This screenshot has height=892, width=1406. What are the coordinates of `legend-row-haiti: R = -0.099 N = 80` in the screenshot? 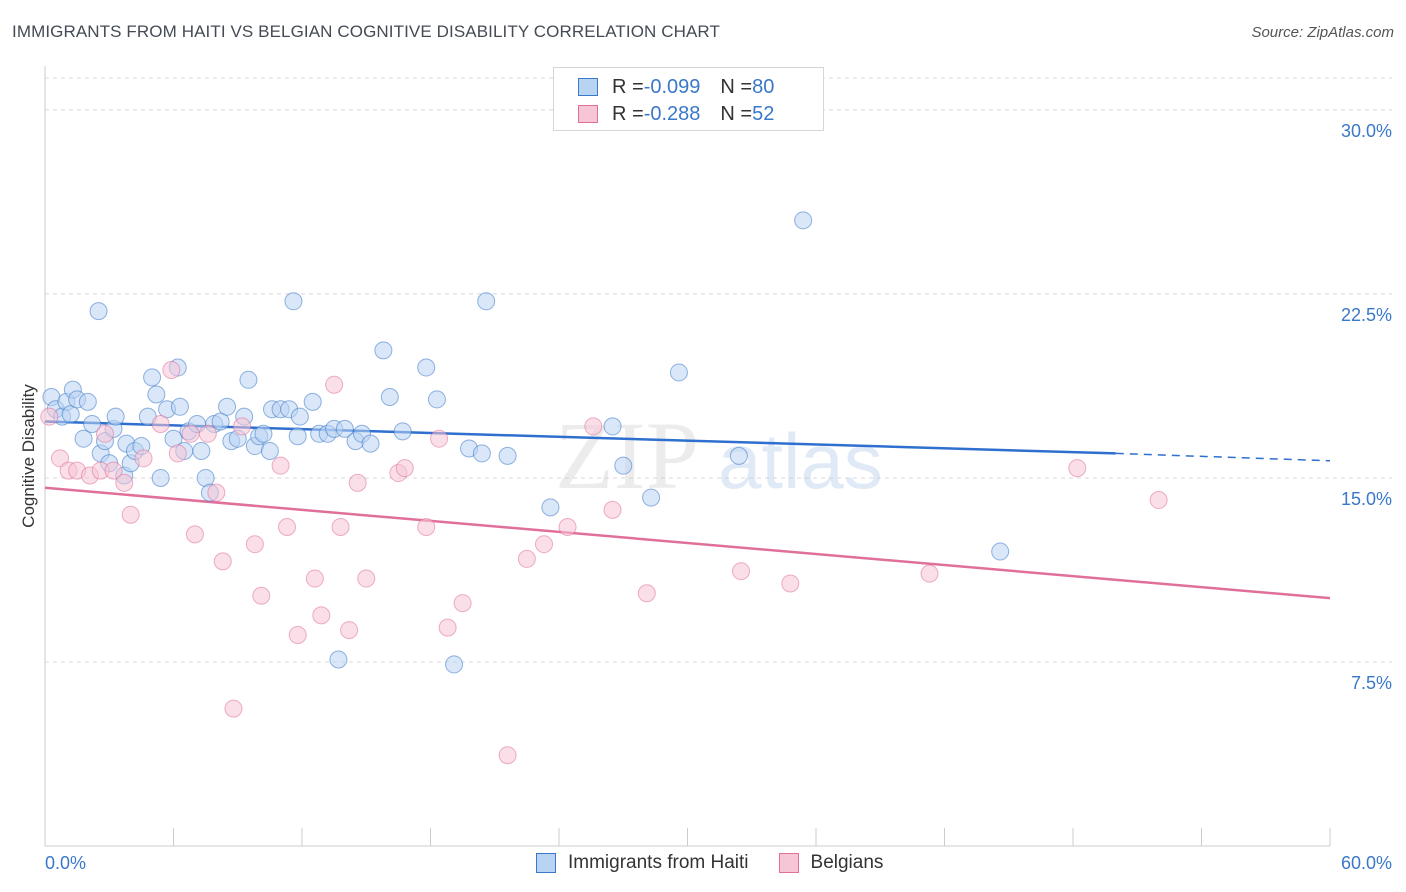 It's located at (676, 87).